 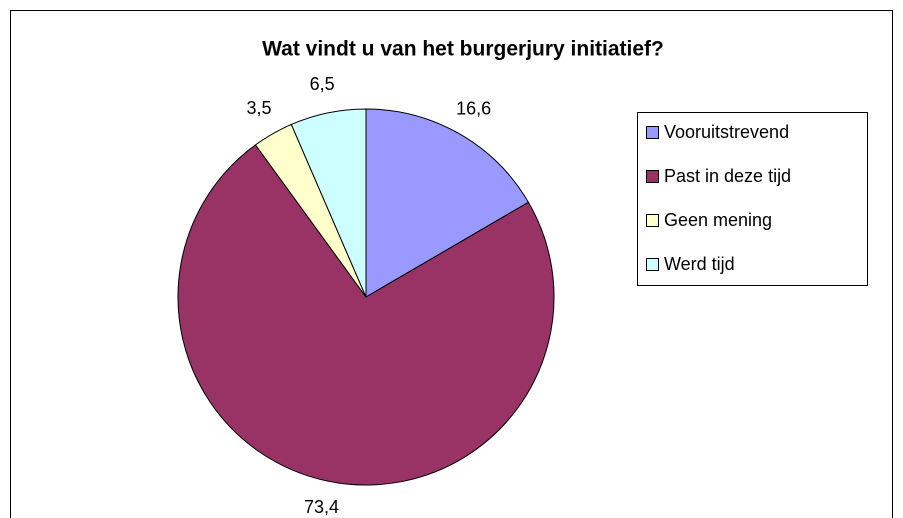 I want to click on legend-label: Werd tijd, so click(x=699, y=264).